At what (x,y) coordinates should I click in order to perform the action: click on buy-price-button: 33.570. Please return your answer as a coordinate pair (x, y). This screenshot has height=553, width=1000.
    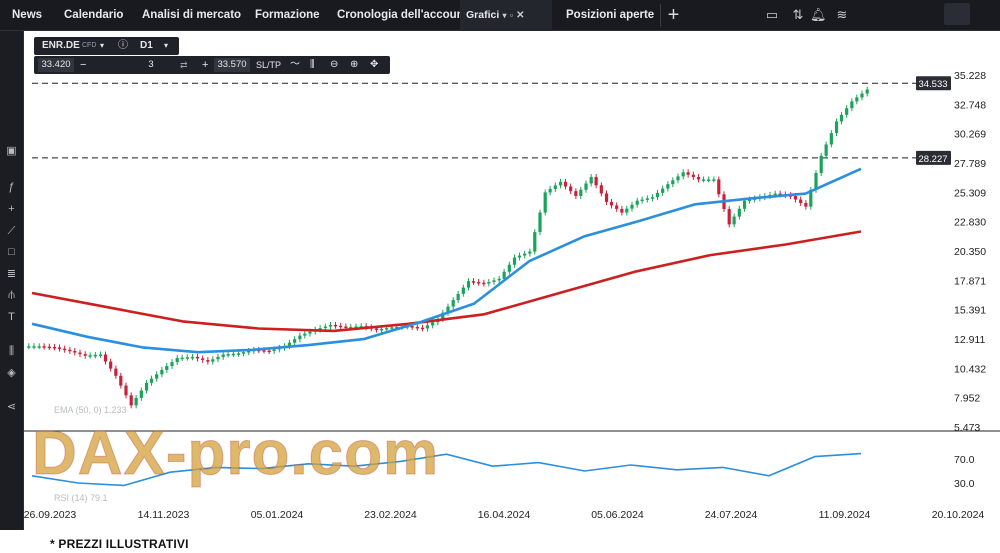
    Looking at the image, I should click on (232, 65).